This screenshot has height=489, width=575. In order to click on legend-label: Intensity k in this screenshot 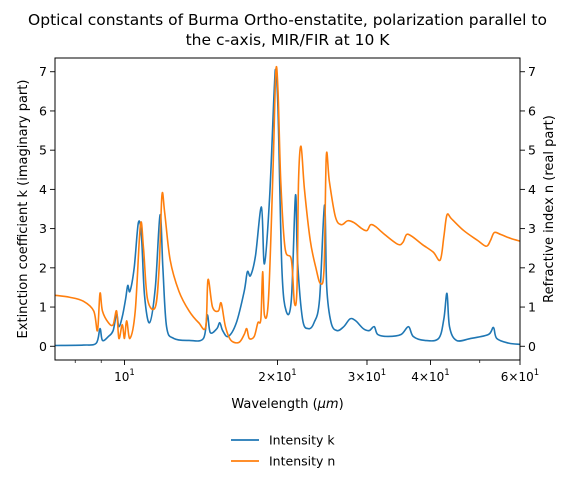, I will do `click(302, 440)`.